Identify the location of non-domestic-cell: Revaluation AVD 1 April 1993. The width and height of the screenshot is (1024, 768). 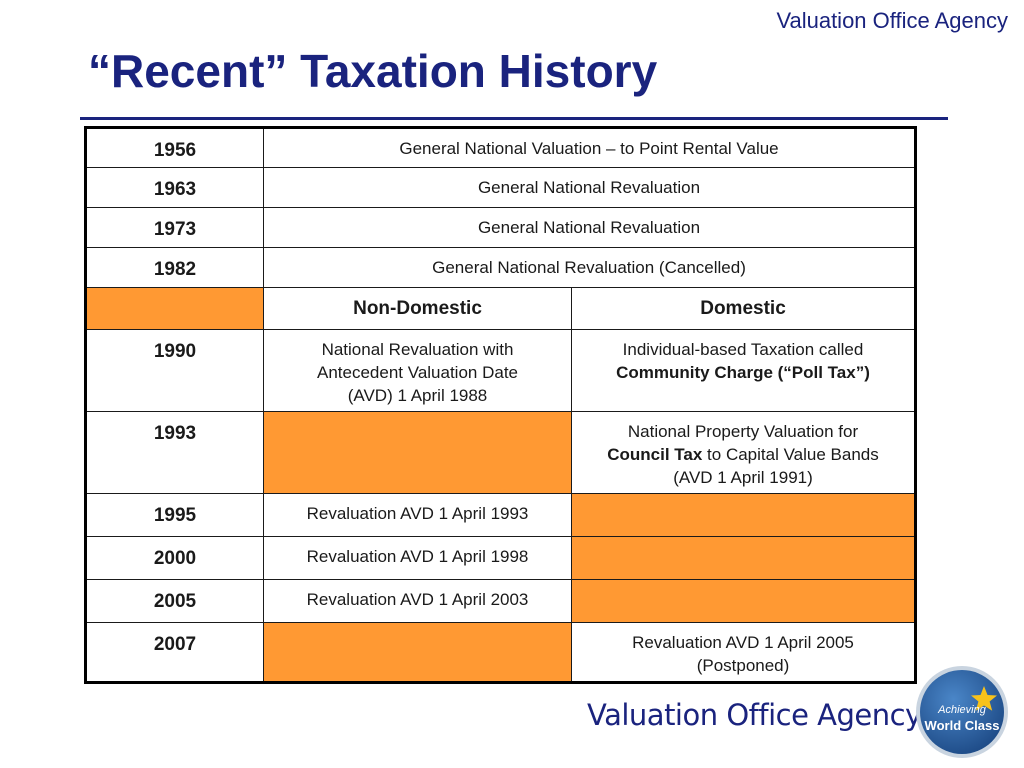
(417, 515).